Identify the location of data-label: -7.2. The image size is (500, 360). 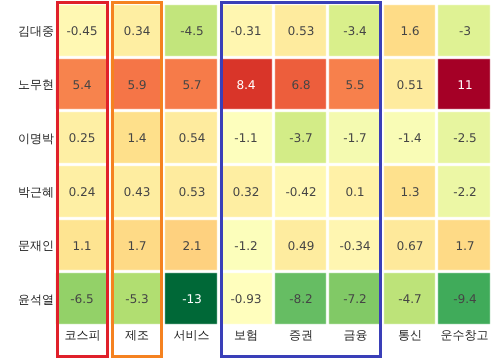
(355, 299).